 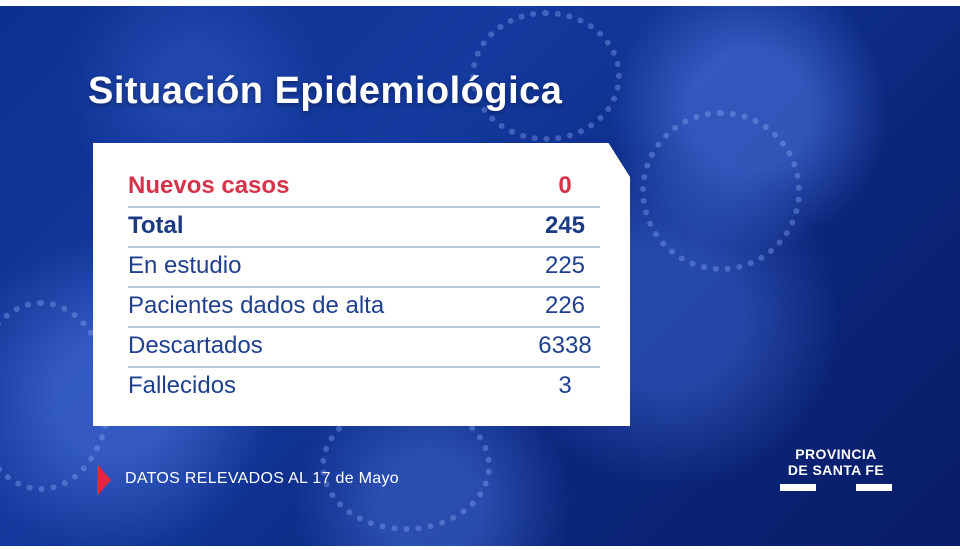 What do you see at coordinates (565, 305) in the screenshot?
I see `discharged-value: 226` at bounding box center [565, 305].